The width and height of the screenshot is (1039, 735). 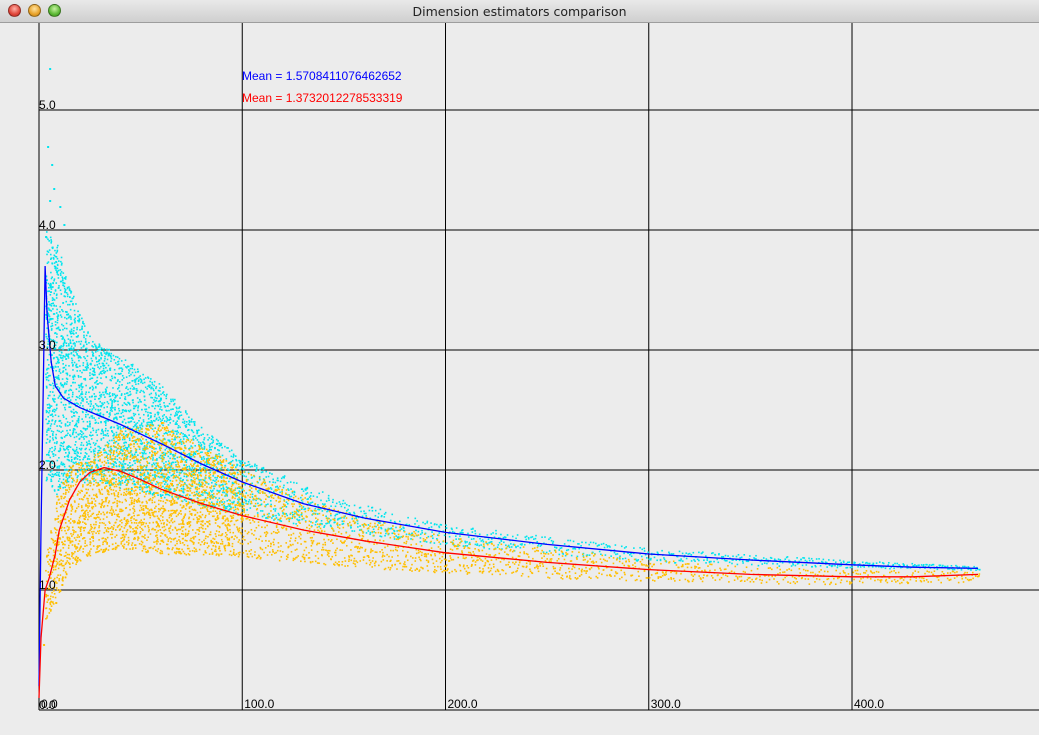 What do you see at coordinates (34, 10) in the screenshot?
I see `minimize-button` at bounding box center [34, 10].